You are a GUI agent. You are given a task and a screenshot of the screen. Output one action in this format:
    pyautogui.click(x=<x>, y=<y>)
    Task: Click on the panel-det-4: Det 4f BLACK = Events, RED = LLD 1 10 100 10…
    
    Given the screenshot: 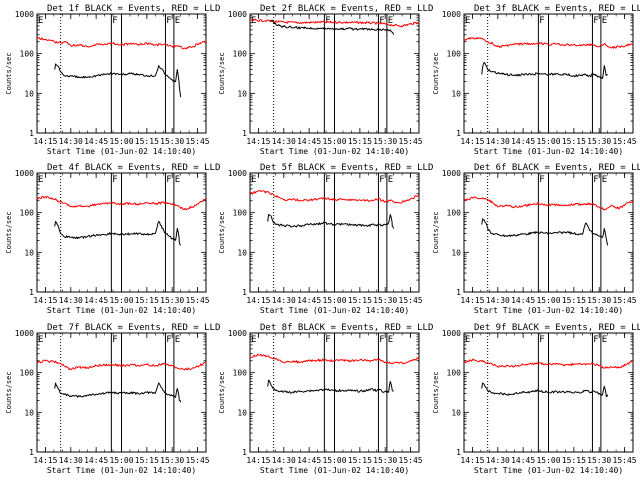 What is the action you would take?
    pyautogui.click(x=112, y=239)
    